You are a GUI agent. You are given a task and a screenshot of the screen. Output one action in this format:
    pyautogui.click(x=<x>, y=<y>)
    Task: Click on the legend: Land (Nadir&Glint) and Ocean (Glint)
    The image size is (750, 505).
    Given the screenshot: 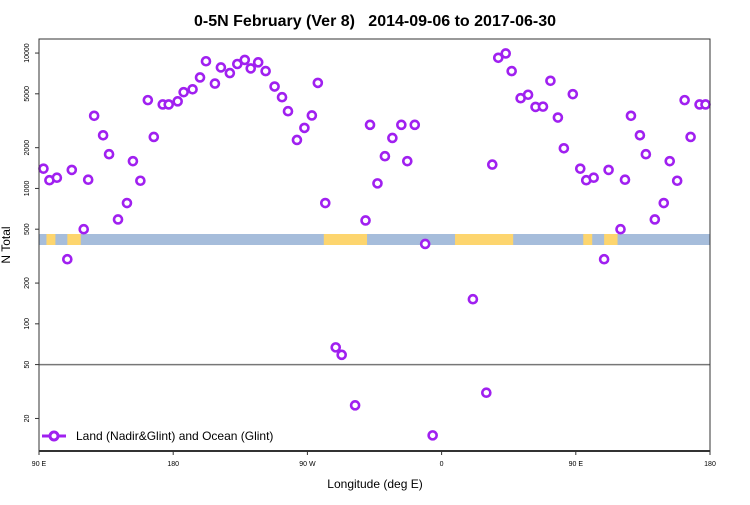 What is the action you would take?
    pyautogui.click(x=157, y=436)
    